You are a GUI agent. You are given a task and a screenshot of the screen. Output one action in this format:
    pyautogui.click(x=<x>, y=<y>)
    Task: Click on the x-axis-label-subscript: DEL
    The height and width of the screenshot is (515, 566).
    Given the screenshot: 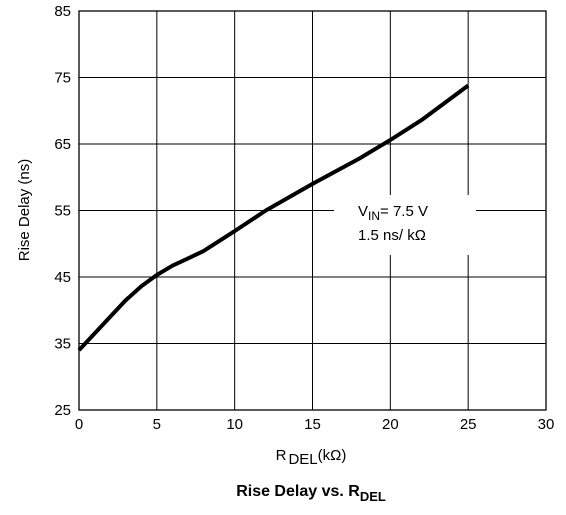 What is the action you would take?
    pyautogui.click(x=302, y=459)
    